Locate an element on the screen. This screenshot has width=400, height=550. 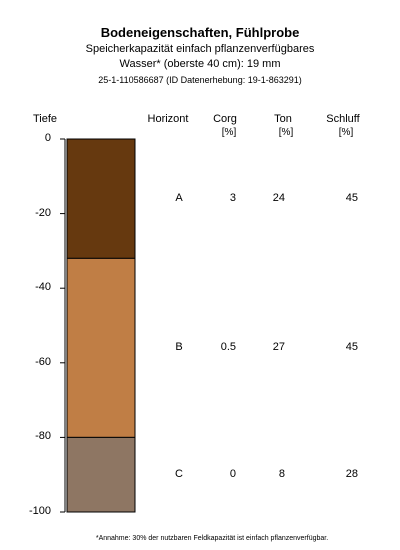
schluff-column-header: Schluff is located at coordinates (343, 119).